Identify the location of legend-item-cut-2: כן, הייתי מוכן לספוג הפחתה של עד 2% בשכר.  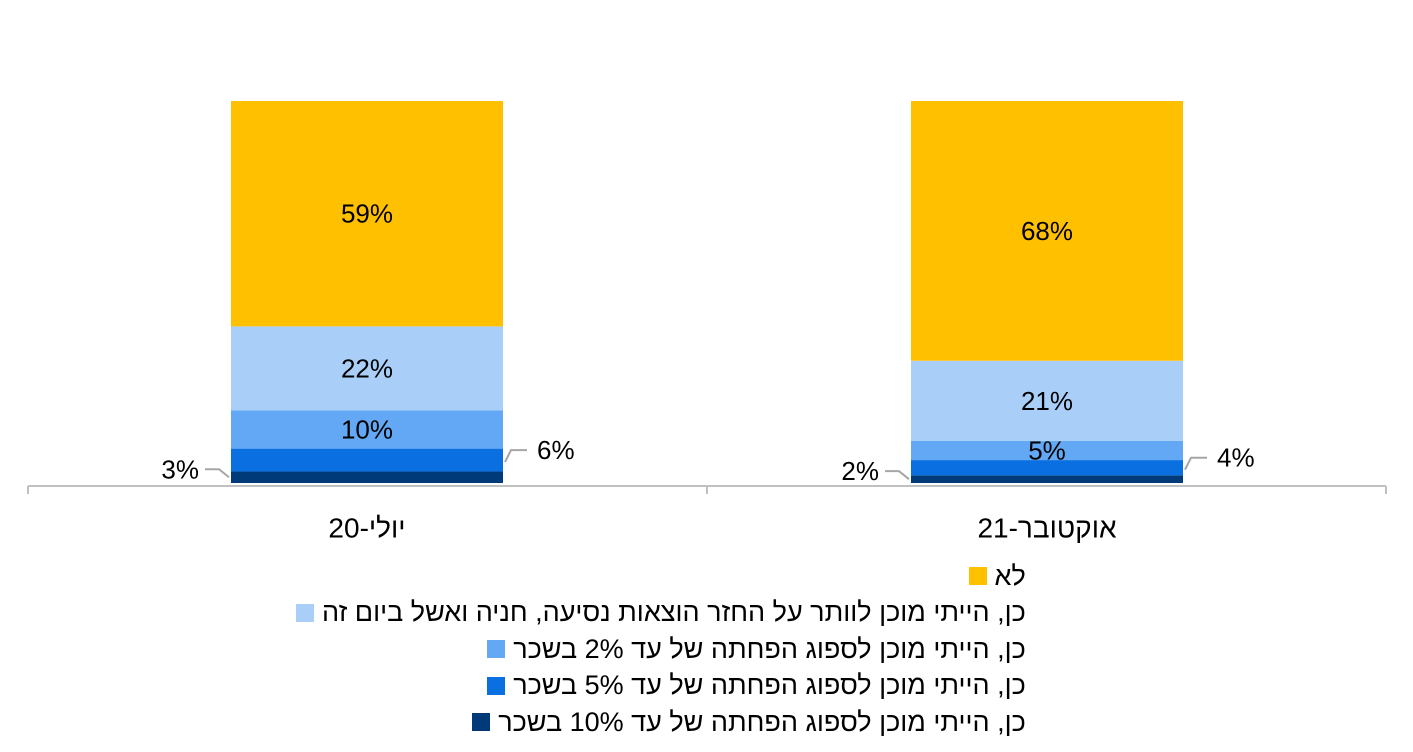
(661, 649).